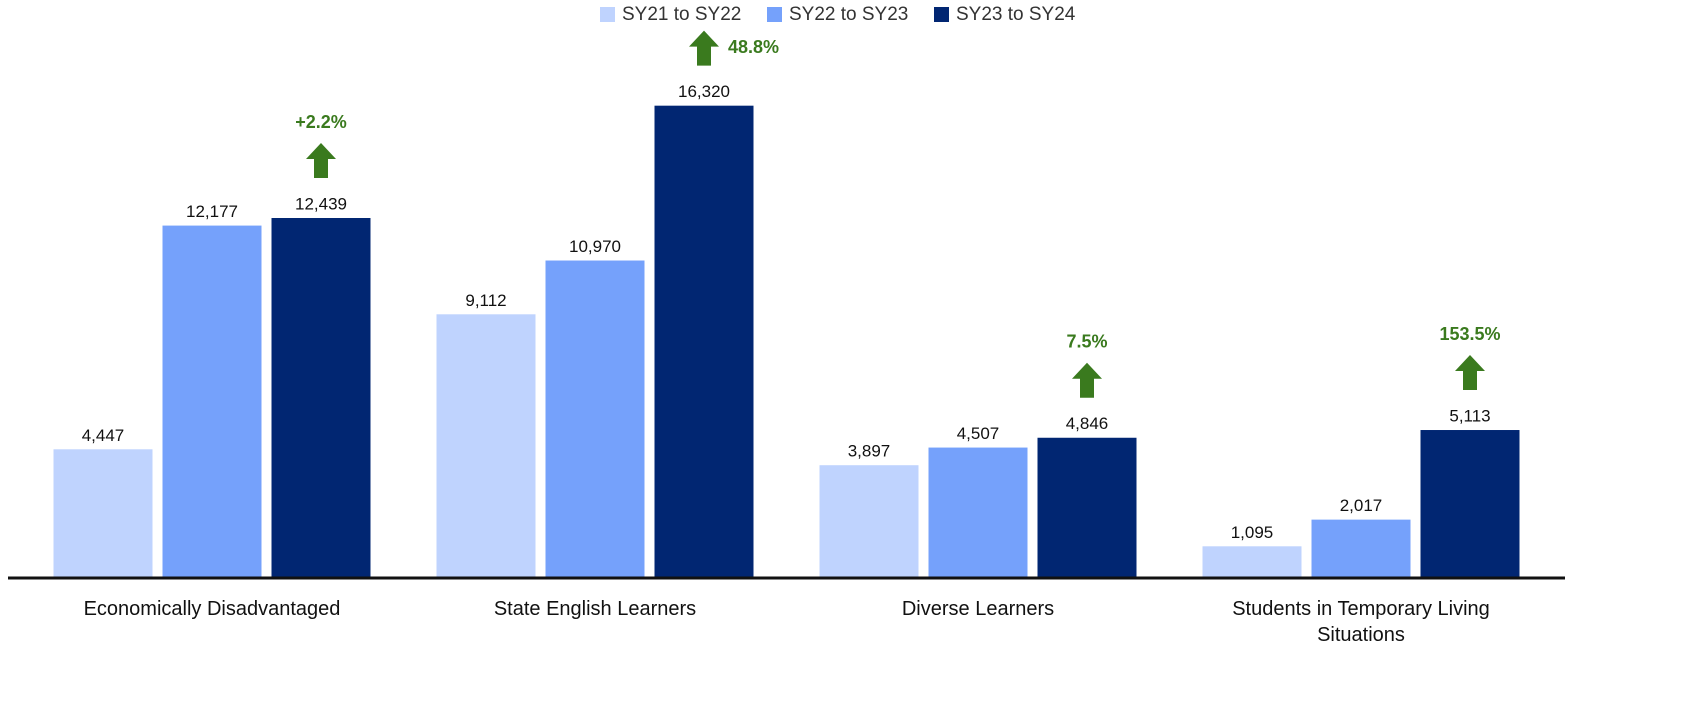 This screenshot has width=1692, height=703. What do you see at coordinates (321, 203) in the screenshot?
I see `value-label: 12,439` at bounding box center [321, 203].